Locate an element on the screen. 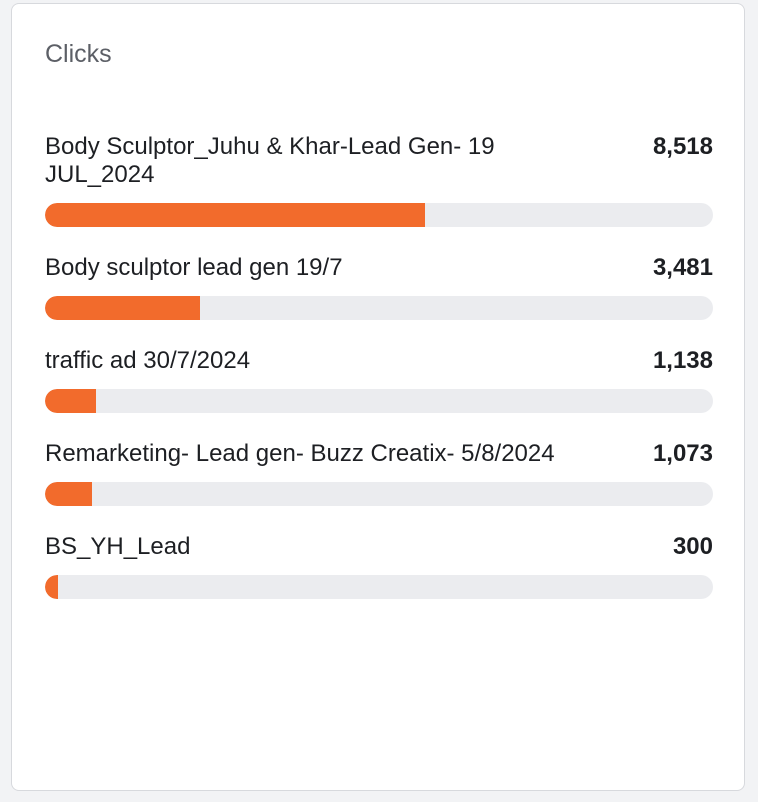 The image size is (758, 802). row-value: 3,481 is located at coordinates (682, 267).